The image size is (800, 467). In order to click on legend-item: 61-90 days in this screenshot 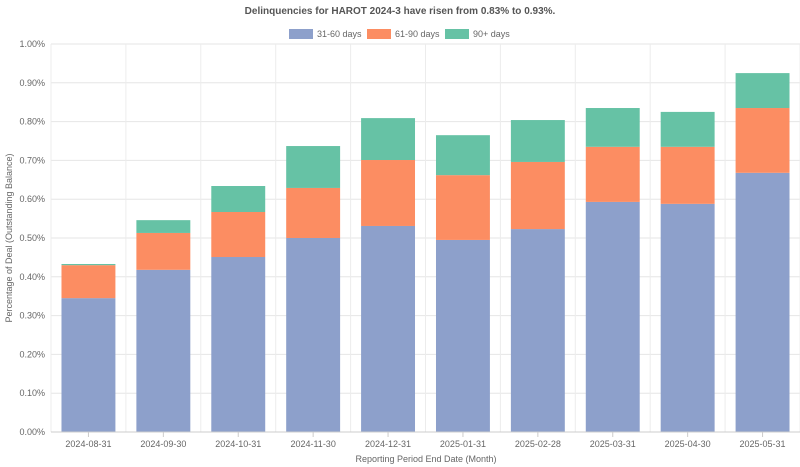, I will do `click(403, 34)`.